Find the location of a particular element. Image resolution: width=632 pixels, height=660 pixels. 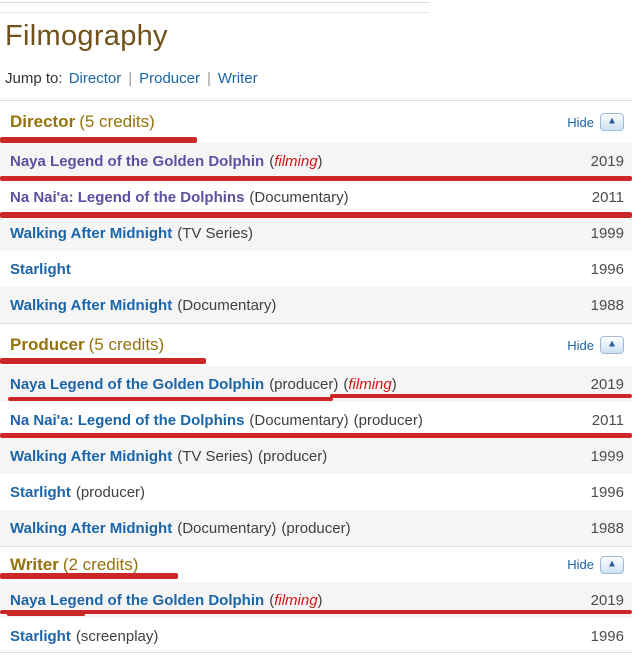

section-name: Producer is located at coordinates (47, 344).